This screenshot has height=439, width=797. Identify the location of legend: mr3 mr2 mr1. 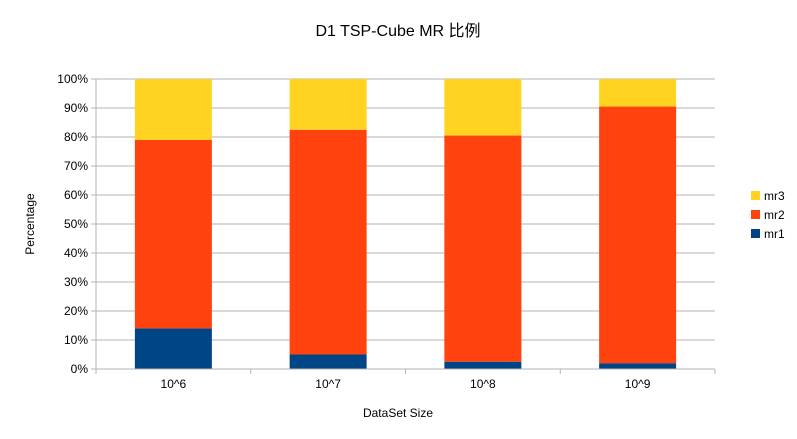
(768, 215).